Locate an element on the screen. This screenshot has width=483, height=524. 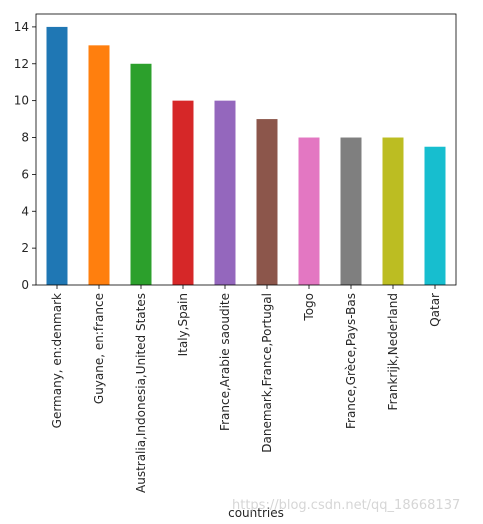
y-tick-label: 10 is located at coordinates (21, 101).